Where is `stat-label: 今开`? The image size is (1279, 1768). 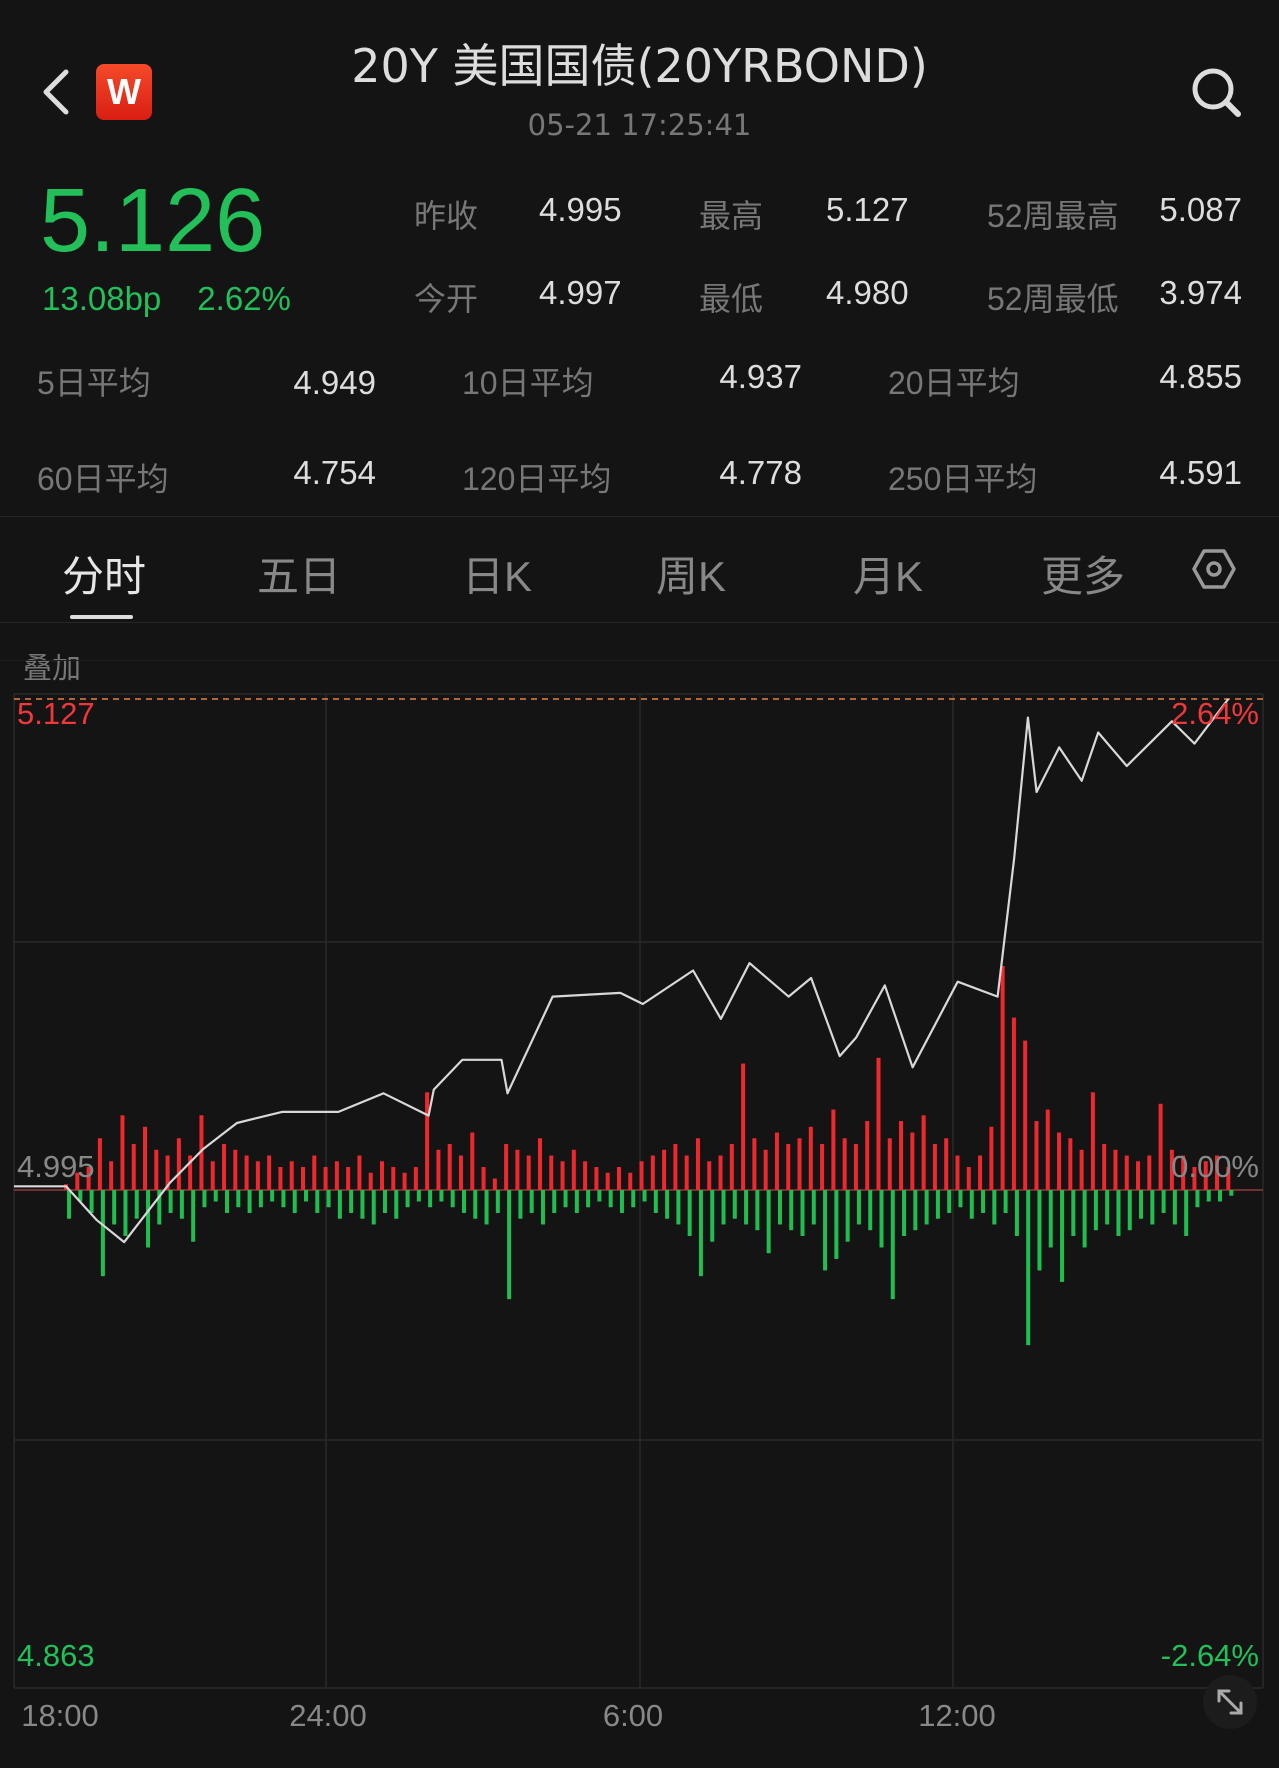
stat-label: 今开 is located at coordinates (446, 299).